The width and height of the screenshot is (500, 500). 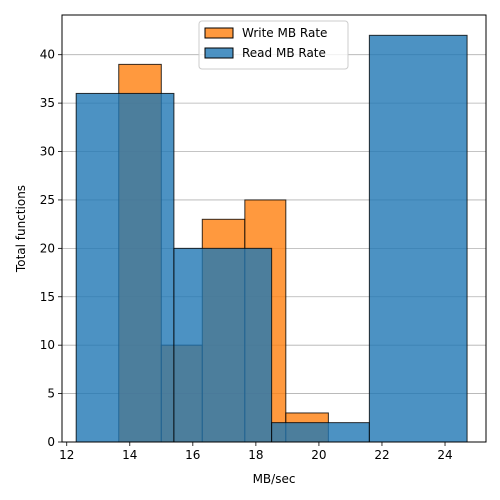 What do you see at coordinates (444, 455) in the screenshot?
I see `x-tick-label-24: 24` at bounding box center [444, 455].